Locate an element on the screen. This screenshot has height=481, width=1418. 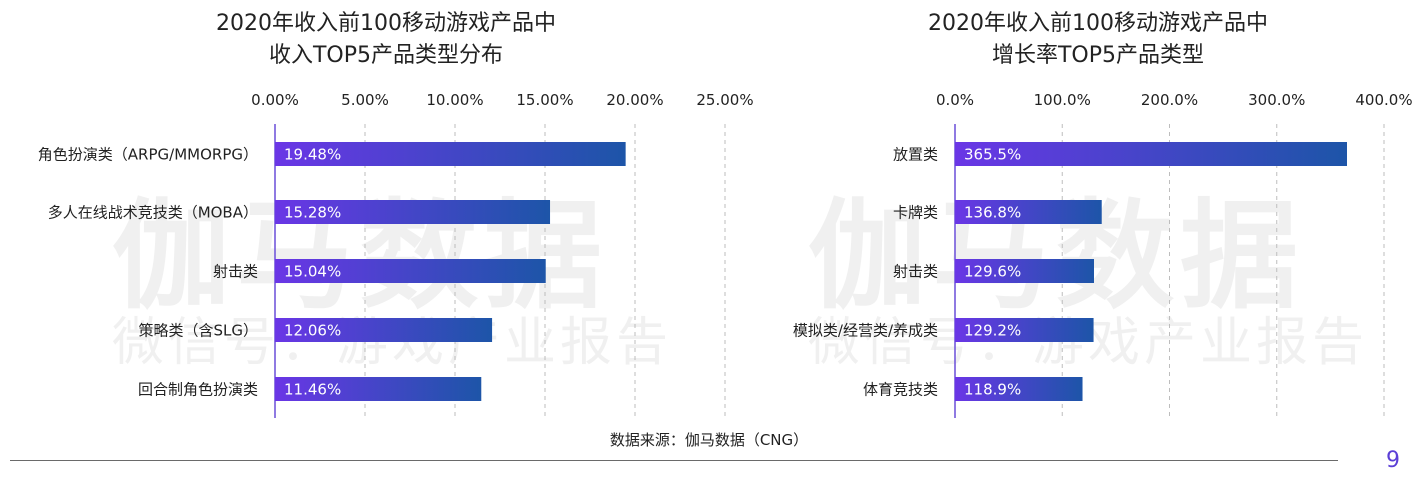
left-chart-title-line1: 2020年收入前100移动游戏产品中 is located at coordinates (386, 23).